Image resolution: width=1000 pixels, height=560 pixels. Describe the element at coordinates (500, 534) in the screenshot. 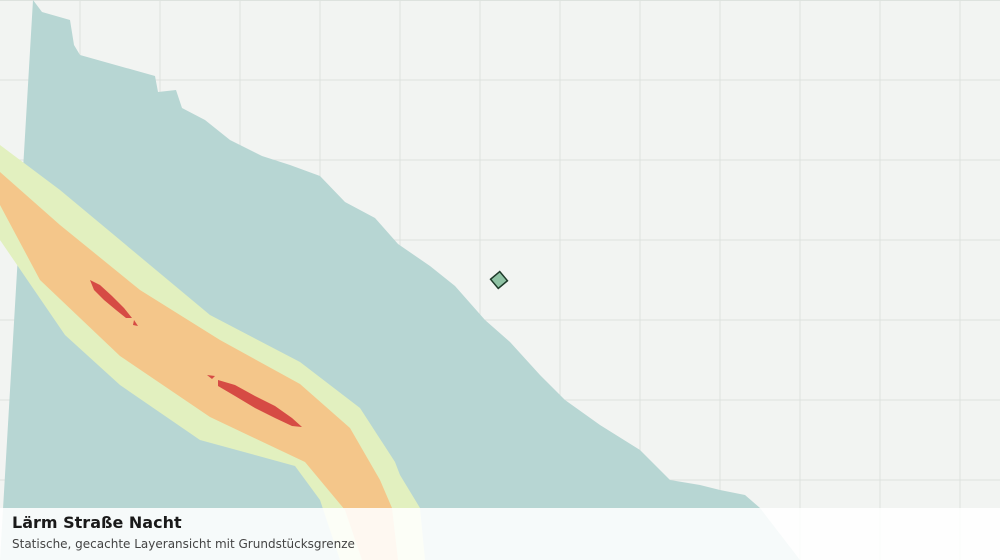

I see `caption-panel` at that location.